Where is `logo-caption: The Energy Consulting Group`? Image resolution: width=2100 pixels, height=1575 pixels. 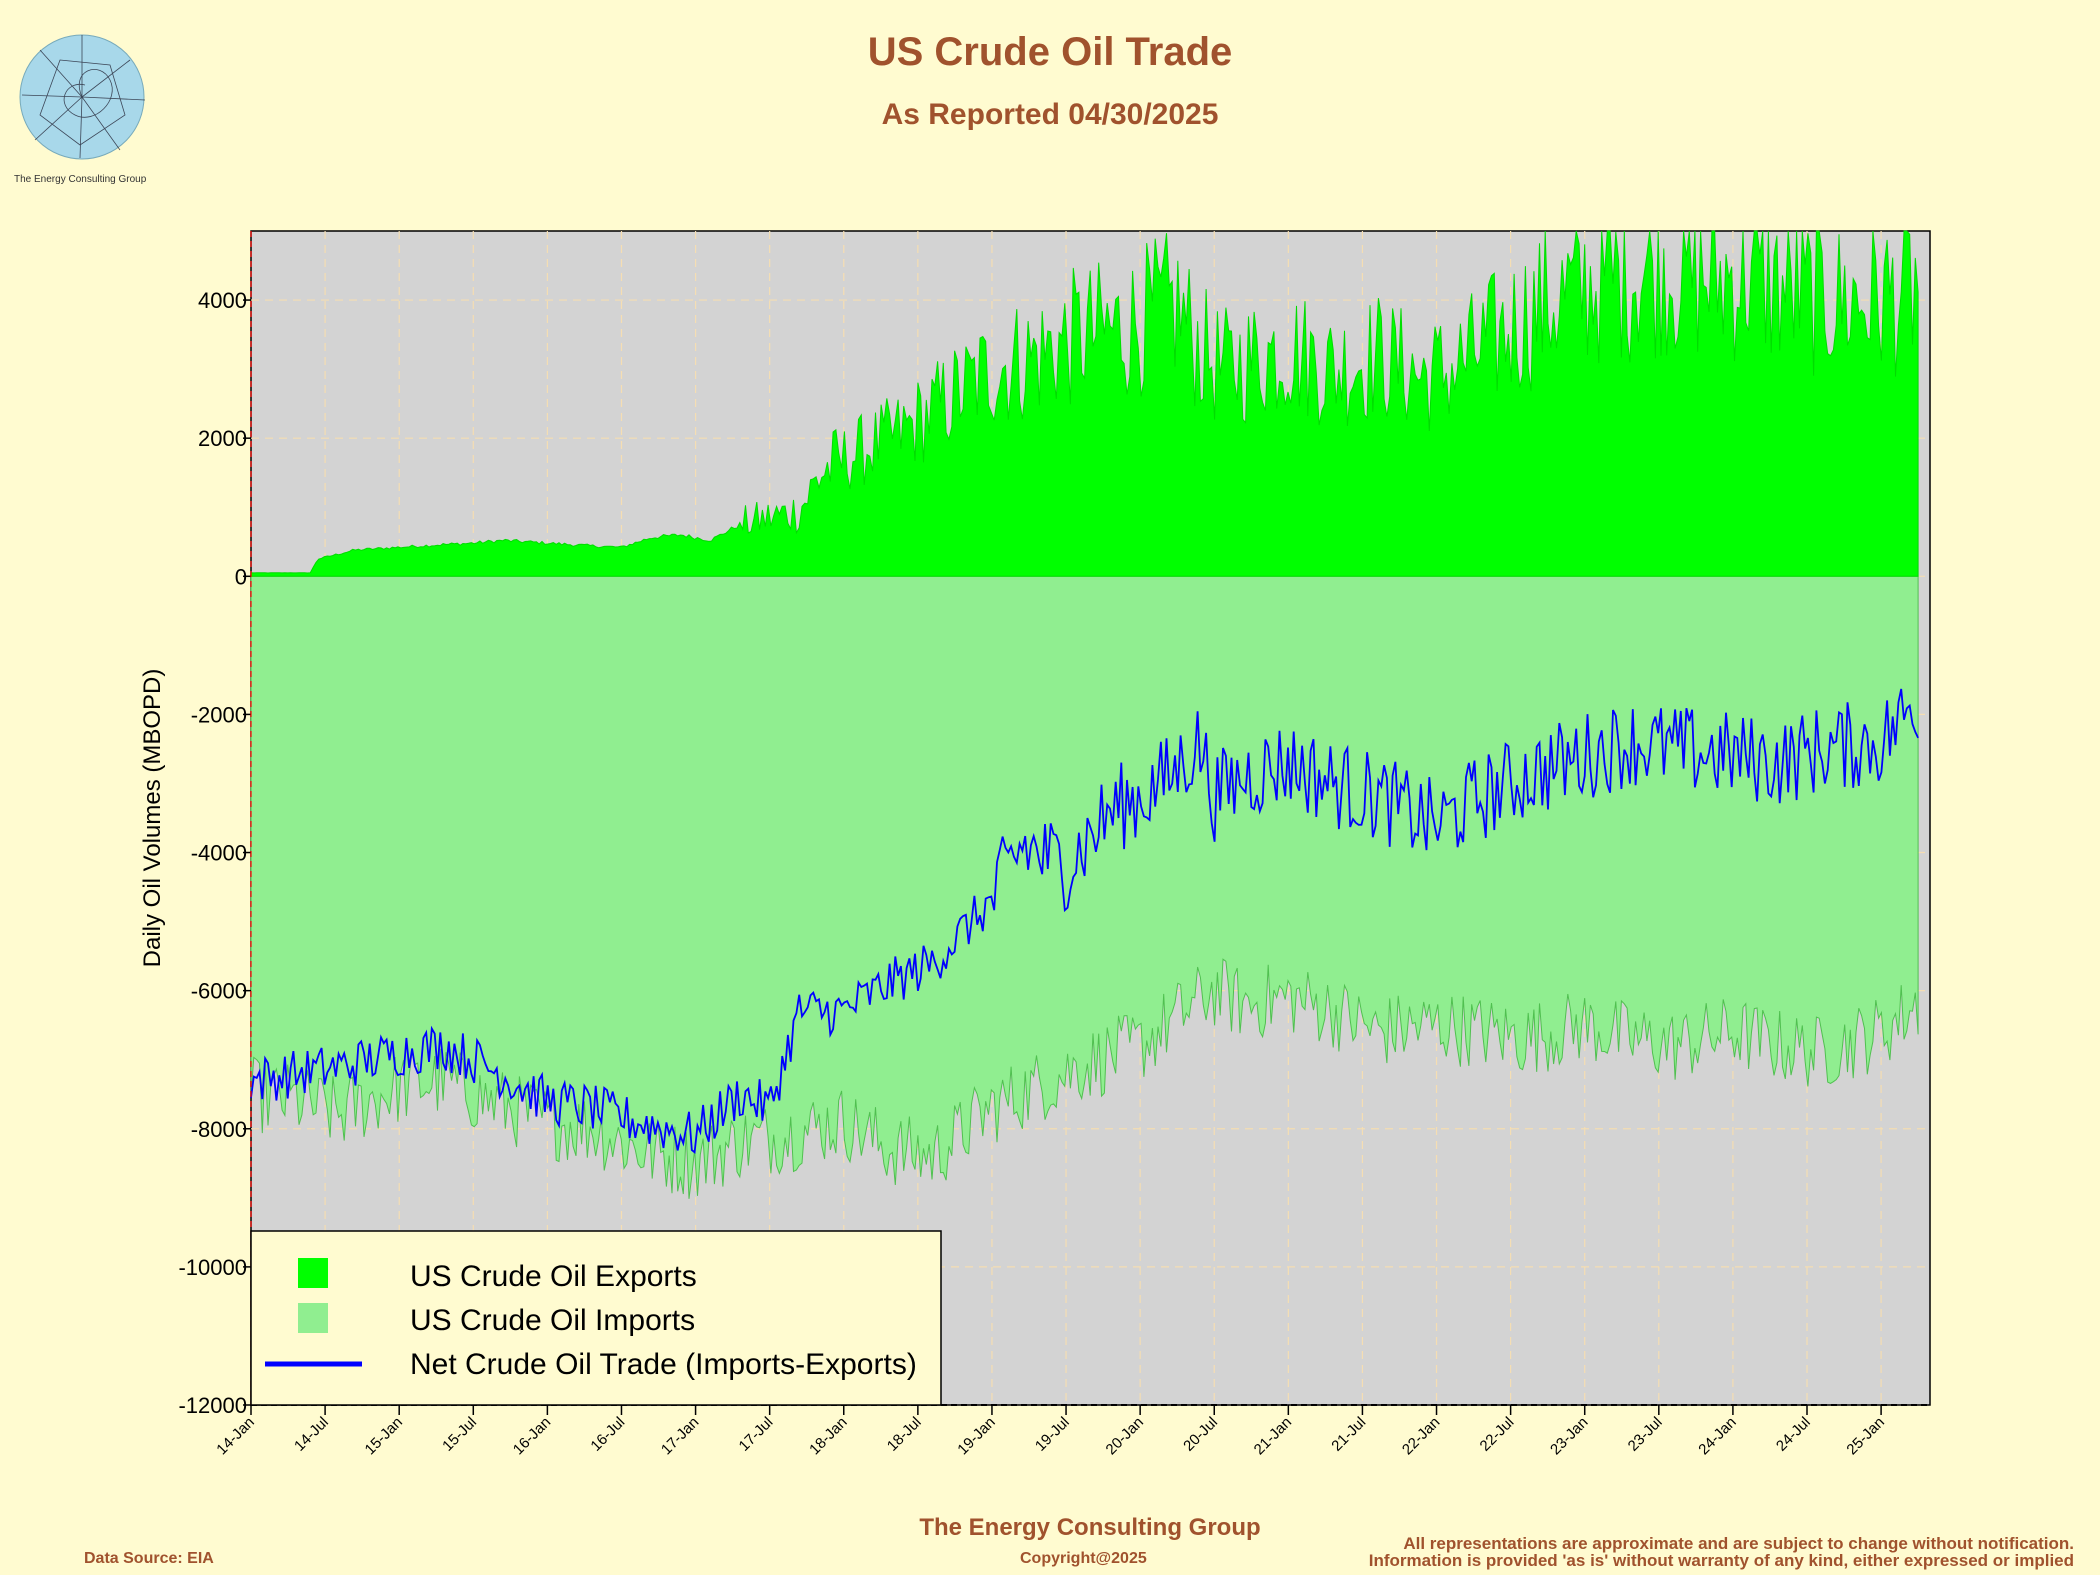 logo-caption: The Energy Consulting Group is located at coordinates (80, 179).